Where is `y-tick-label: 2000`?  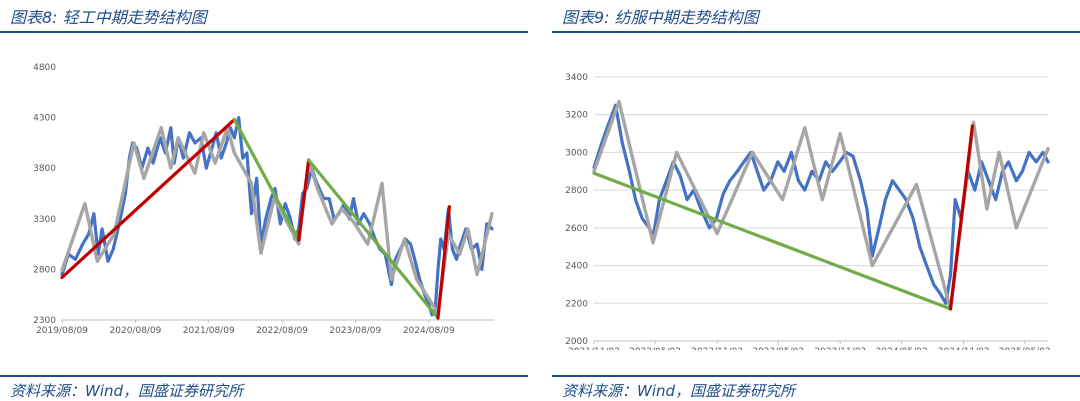
y-tick-label: 2000 is located at coordinates (576, 342).